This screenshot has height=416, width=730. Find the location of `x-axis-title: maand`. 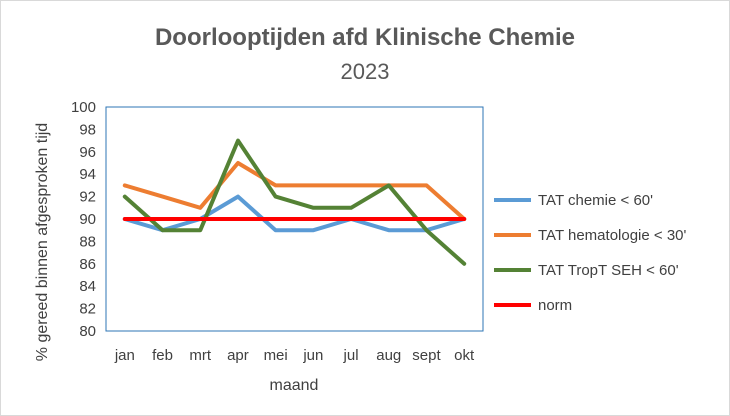

x-axis-title: maand is located at coordinates (294, 385).